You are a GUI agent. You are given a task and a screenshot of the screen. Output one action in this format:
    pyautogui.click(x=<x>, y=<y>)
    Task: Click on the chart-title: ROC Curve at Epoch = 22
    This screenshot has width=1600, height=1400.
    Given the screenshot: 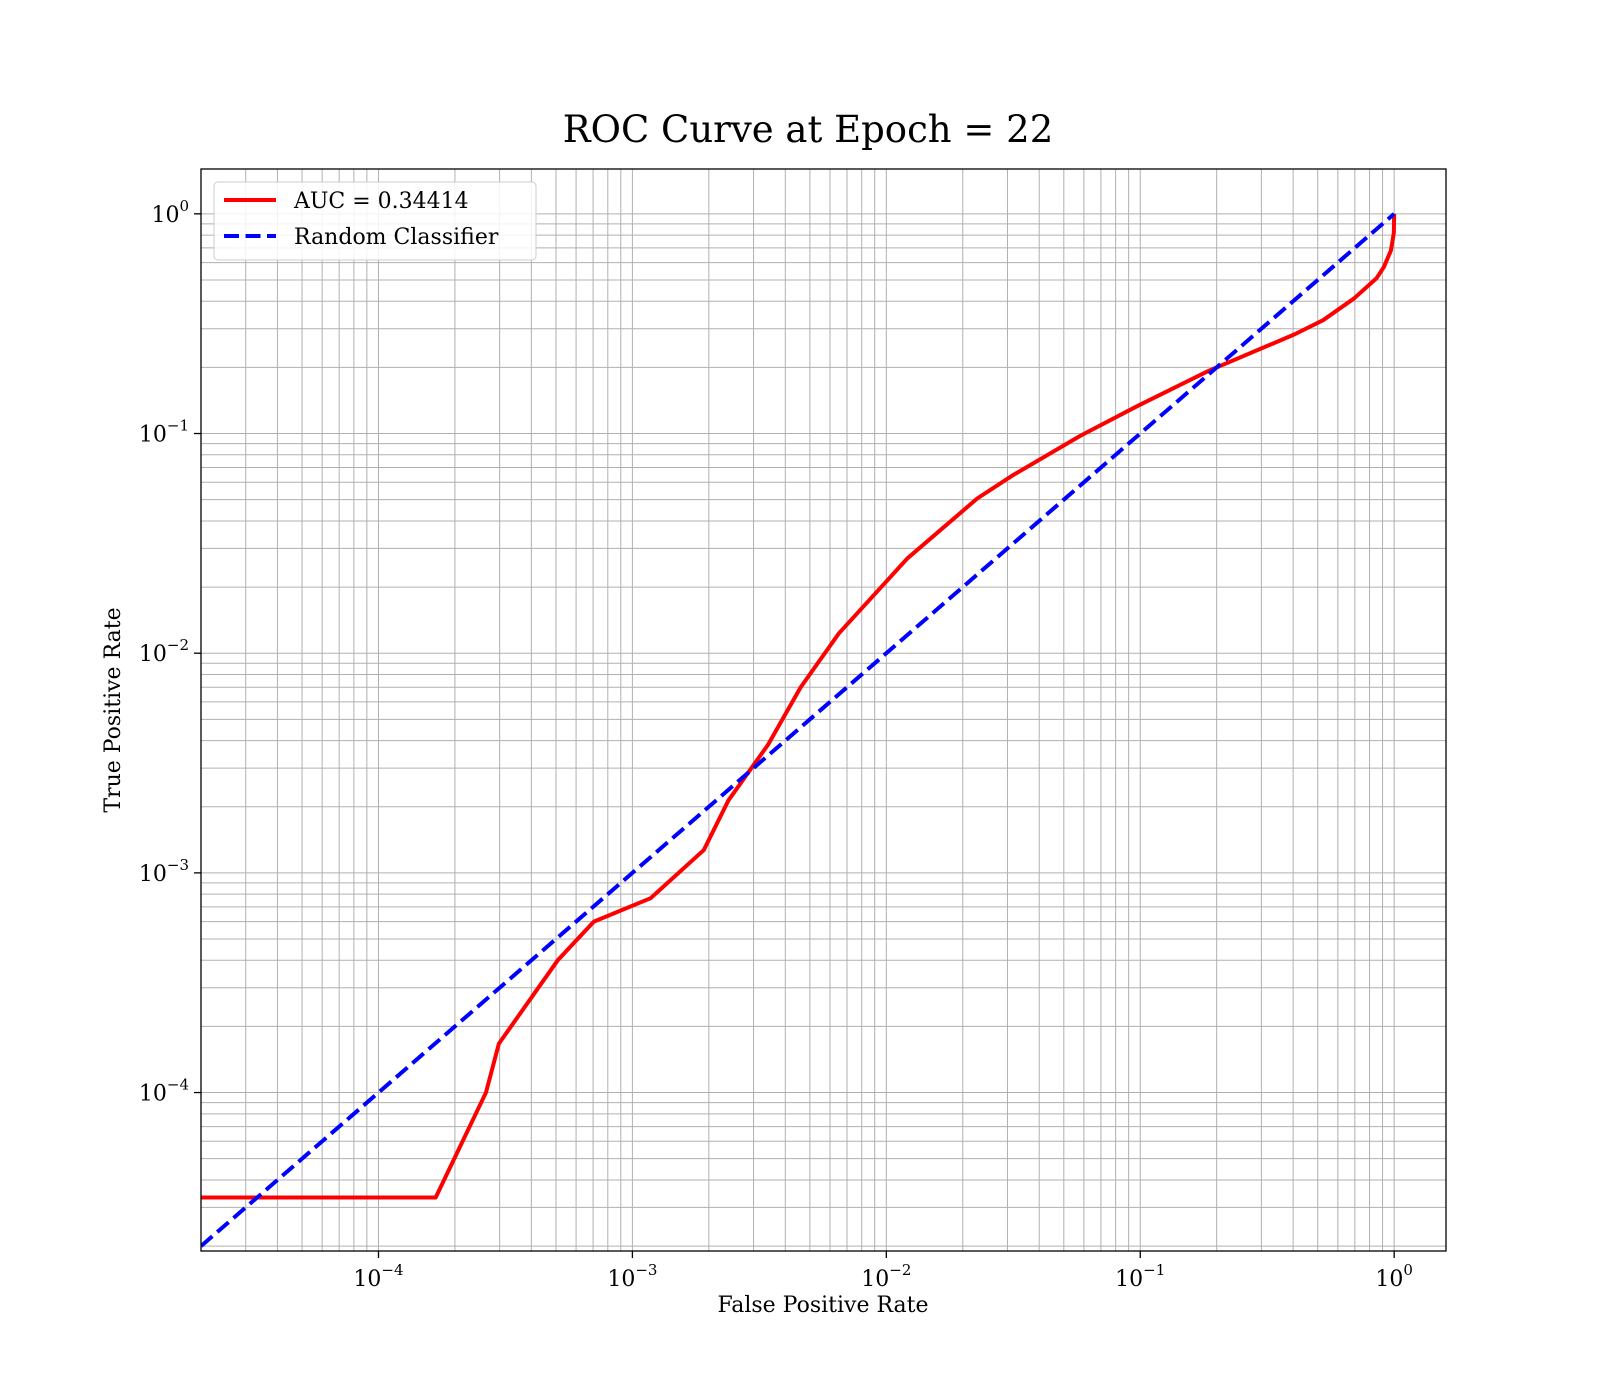 What is the action you would take?
    pyautogui.click(x=808, y=129)
    